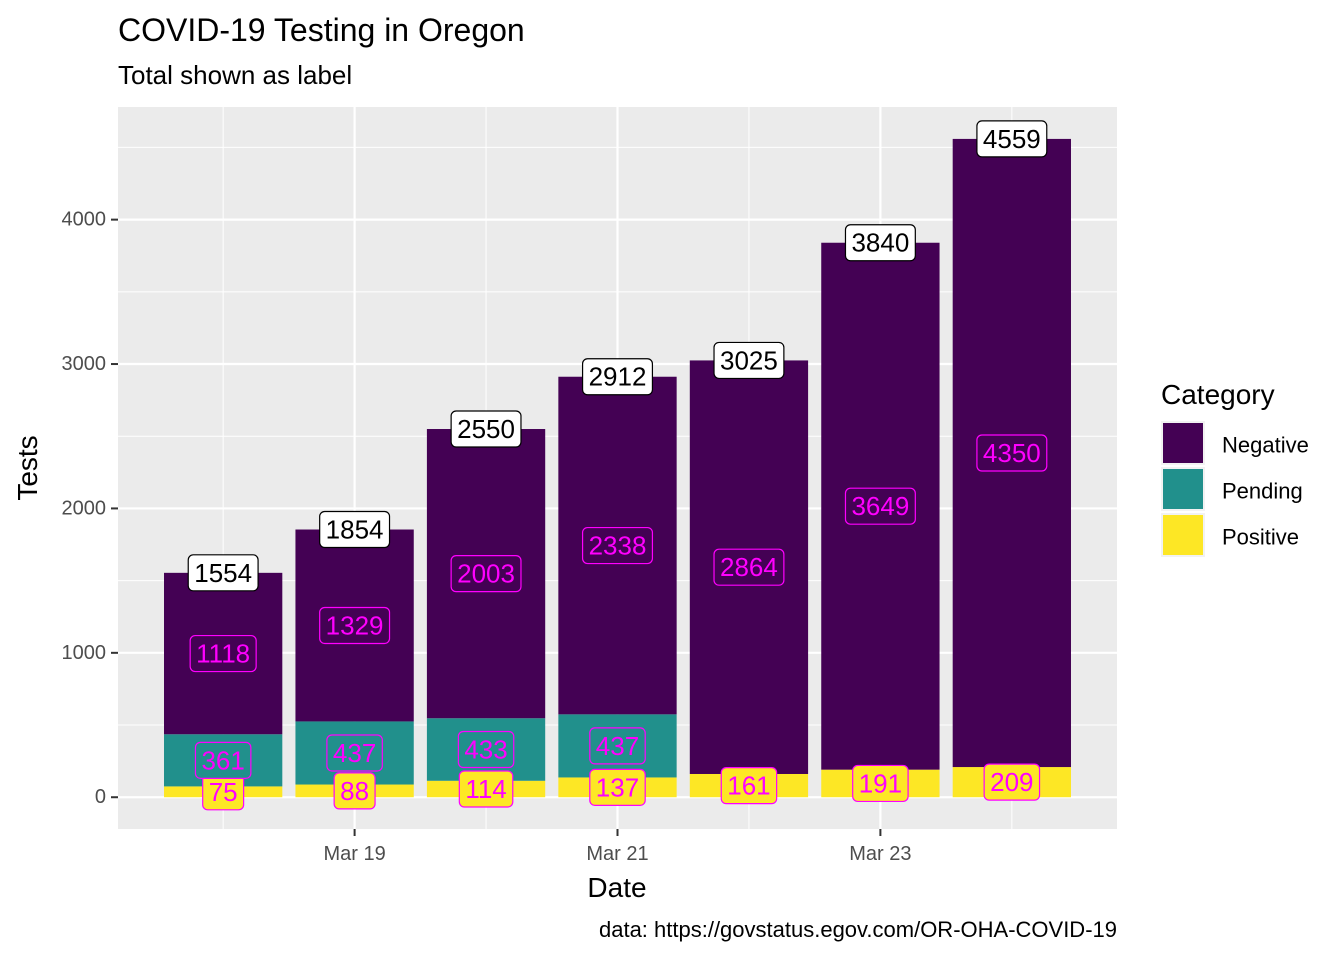 This screenshot has height=960, width=1344. I want to click on data-label-positive: 161, so click(748, 786).